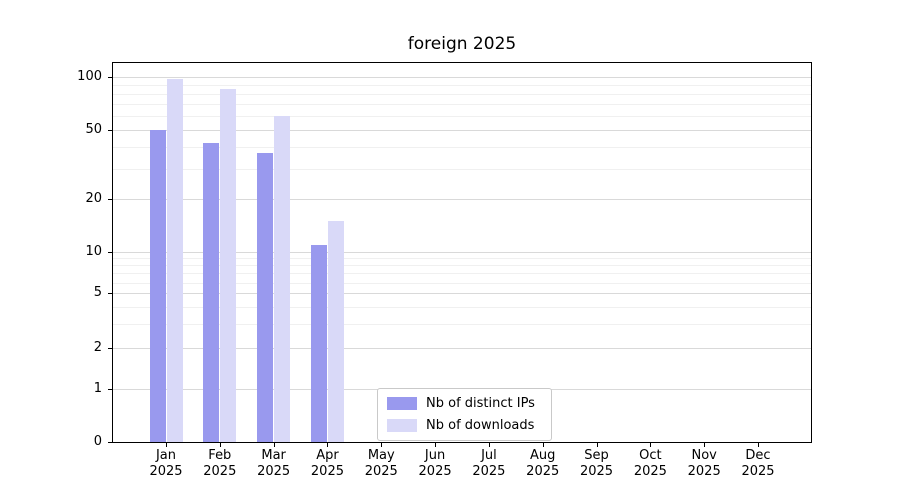 The height and width of the screenshot is (500, 900). I want to click on x-tick-label: Nov 2025, so click(704, 464).